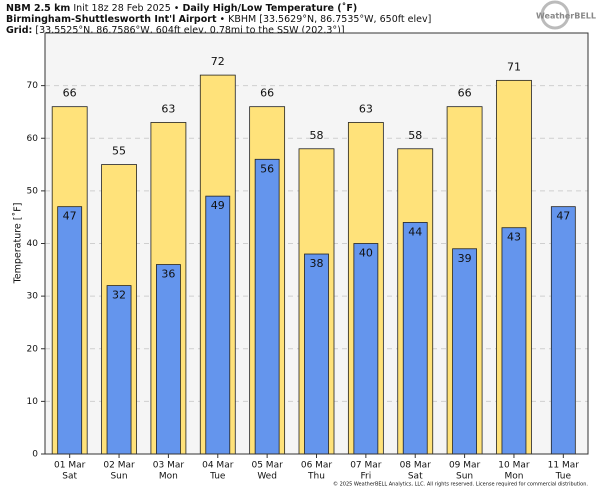 The image size is (600, 493). Describe the element at coordinates (33, 349) in the screenshot. I see `y-tick-label: 20` at that location.